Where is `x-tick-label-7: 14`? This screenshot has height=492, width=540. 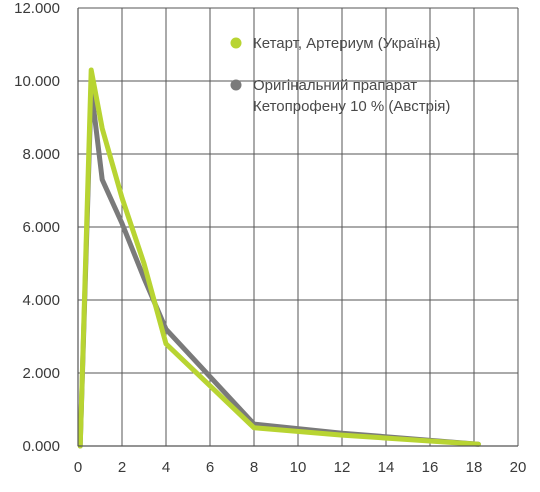 x-tick-label-7: 14 is located at coordinates (386, 467).